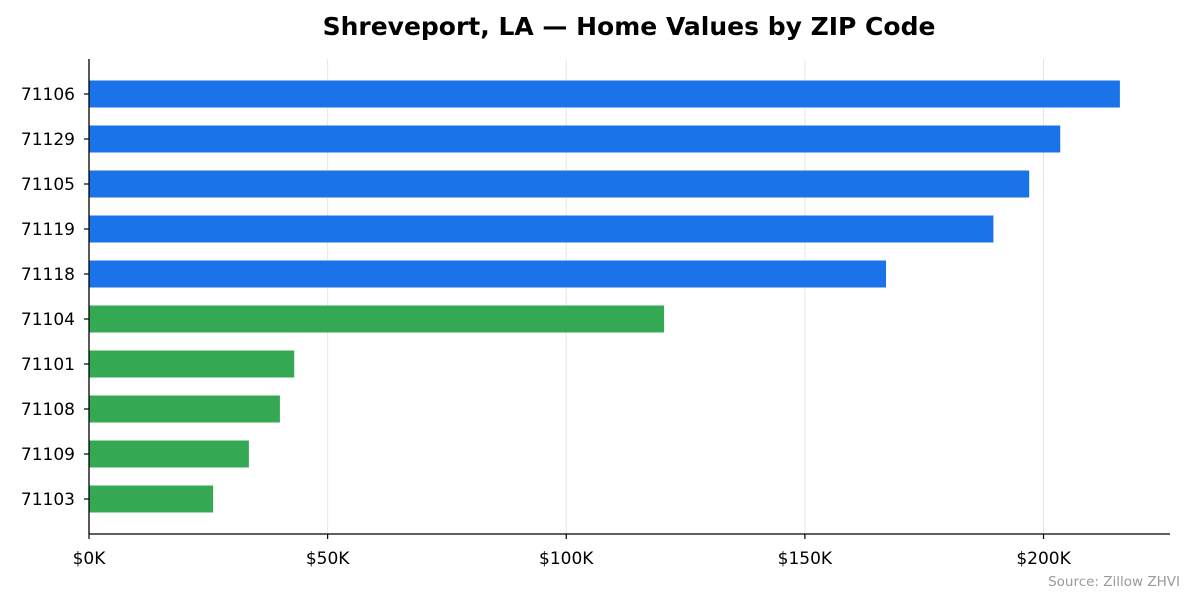 The image size is (1195, 603). I want to click on y-tick-label: 71108, so click(48, 410).